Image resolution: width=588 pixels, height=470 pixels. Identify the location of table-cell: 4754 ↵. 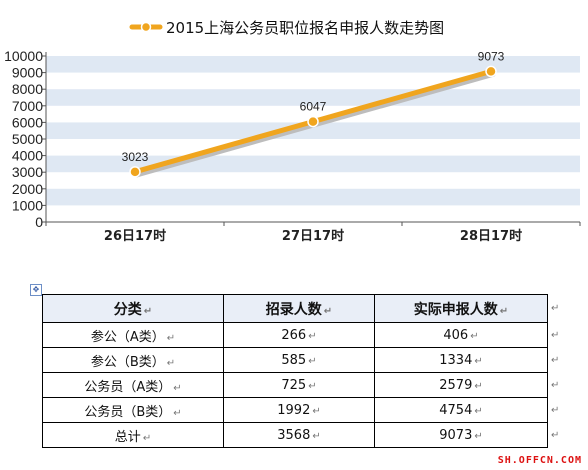
(461, 410).